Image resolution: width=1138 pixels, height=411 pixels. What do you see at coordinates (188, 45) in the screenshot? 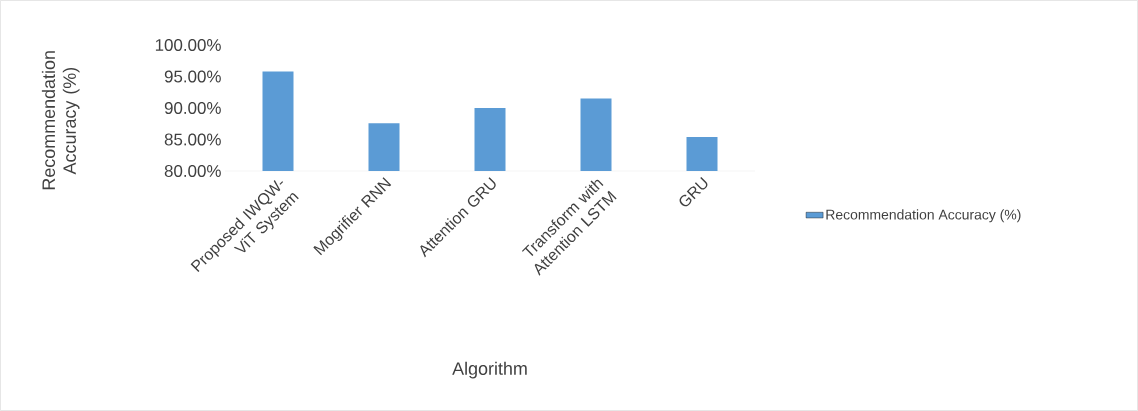
I see `y-tick-label: 100.00%` at bounding box center [188, 45].